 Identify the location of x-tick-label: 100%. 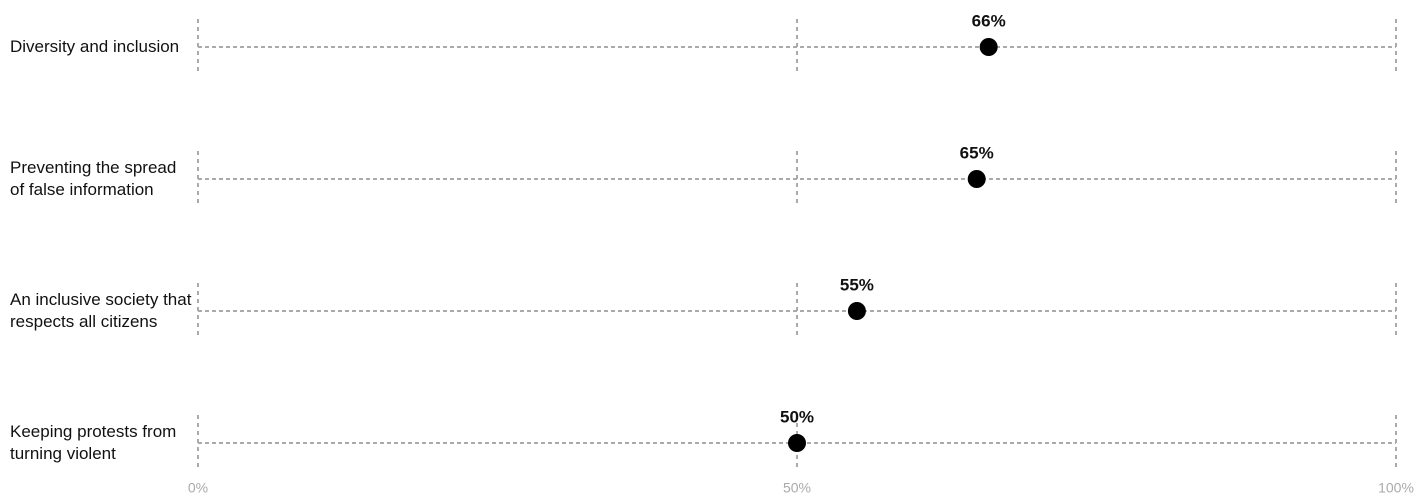
(1396, 488).